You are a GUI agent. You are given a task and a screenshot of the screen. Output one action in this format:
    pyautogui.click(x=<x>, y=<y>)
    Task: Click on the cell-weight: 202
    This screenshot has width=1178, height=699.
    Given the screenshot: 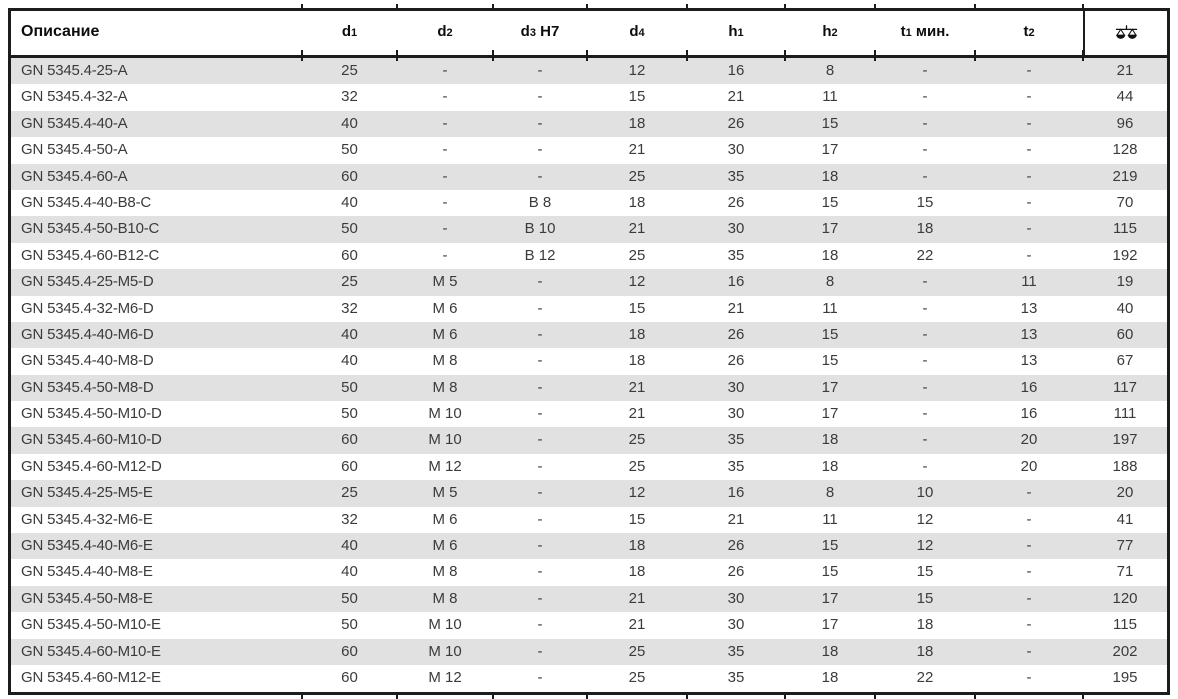 What is the action you would take?
    pyautogui.click(x=1125, y=651)
    